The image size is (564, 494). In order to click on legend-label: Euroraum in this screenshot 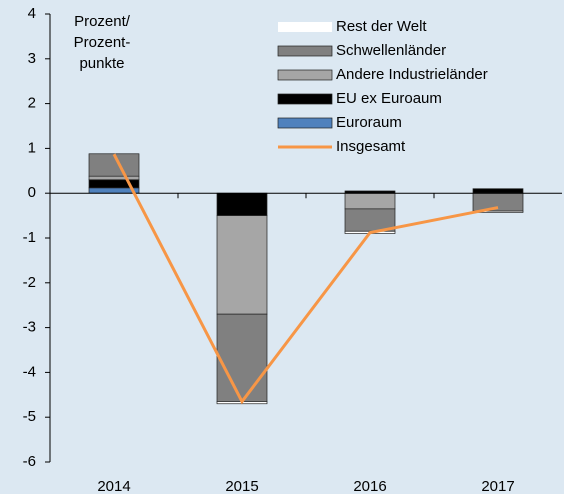, I will do `click(369, 122)`.